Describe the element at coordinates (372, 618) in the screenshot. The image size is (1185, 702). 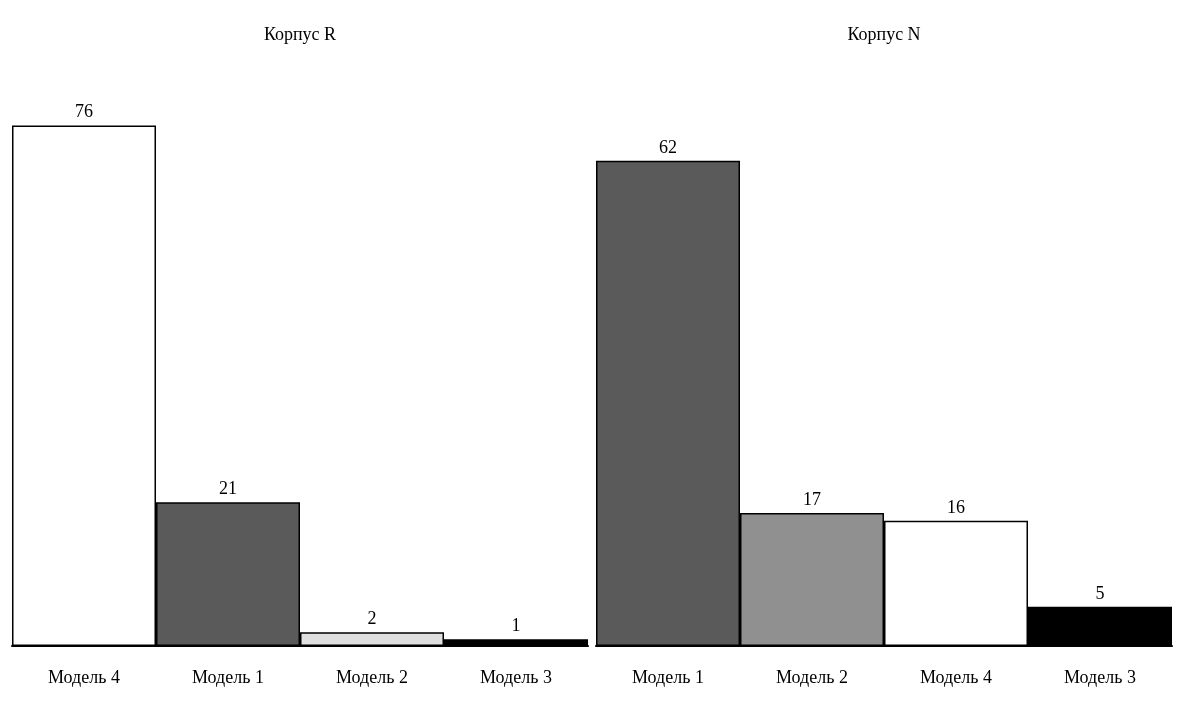
I see `data-label: 2` at that location.